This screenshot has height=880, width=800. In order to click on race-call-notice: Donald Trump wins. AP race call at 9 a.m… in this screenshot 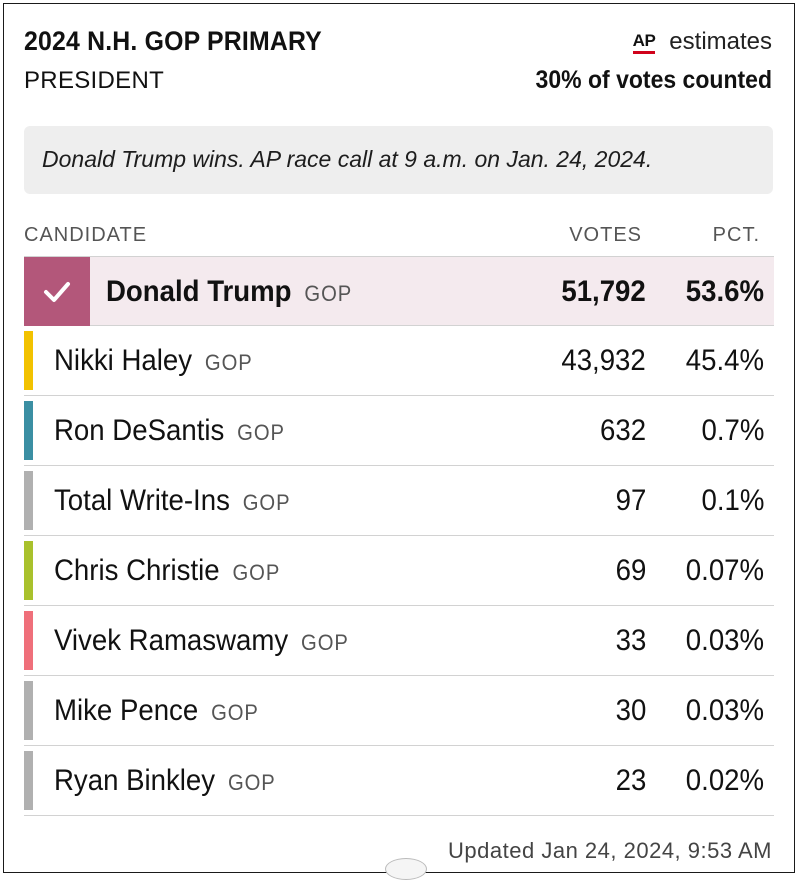, I will do `click(398, 160)`.